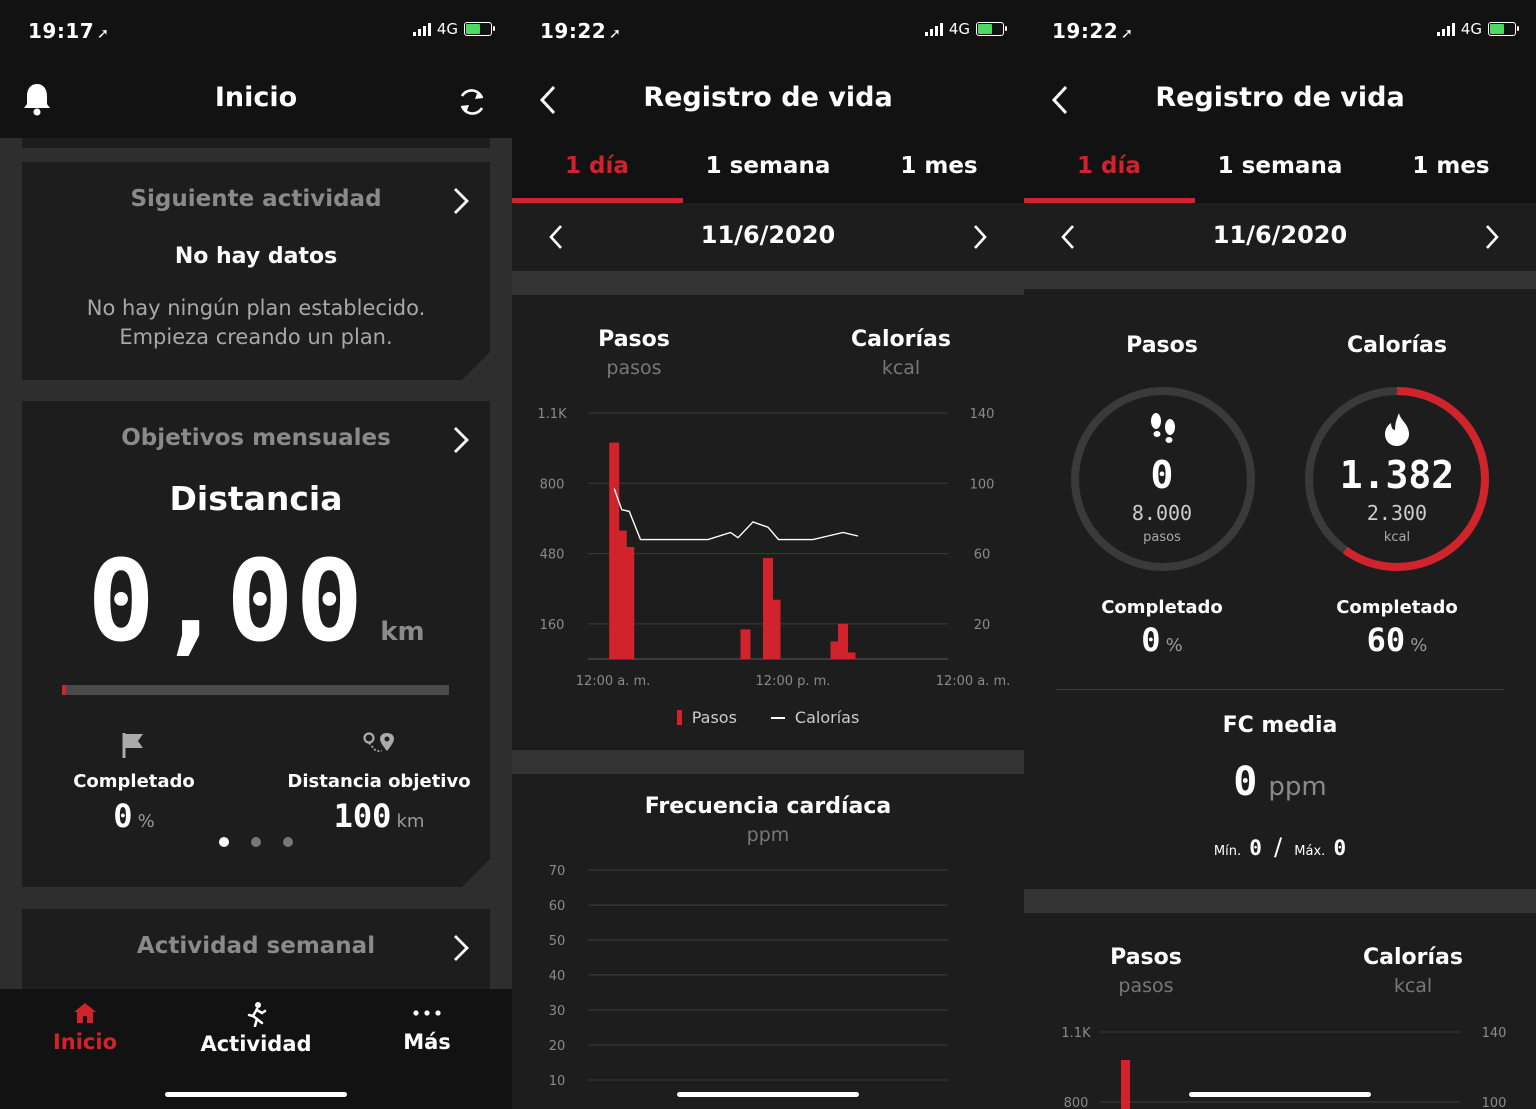 This screenshot has width=1536, height=1109. I want to click on no-data-text: No hay datos, so click(256, 256).